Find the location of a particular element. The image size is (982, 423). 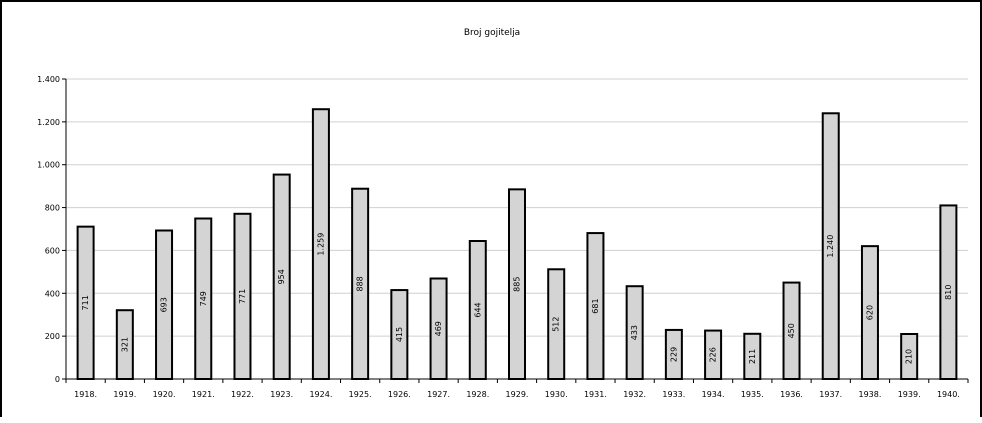

data-label: 954 is located at coordinates (281, 276).